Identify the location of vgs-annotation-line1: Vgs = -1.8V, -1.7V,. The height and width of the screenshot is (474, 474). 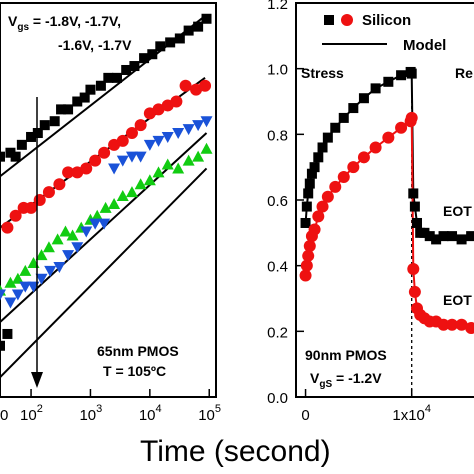
(64, 23).